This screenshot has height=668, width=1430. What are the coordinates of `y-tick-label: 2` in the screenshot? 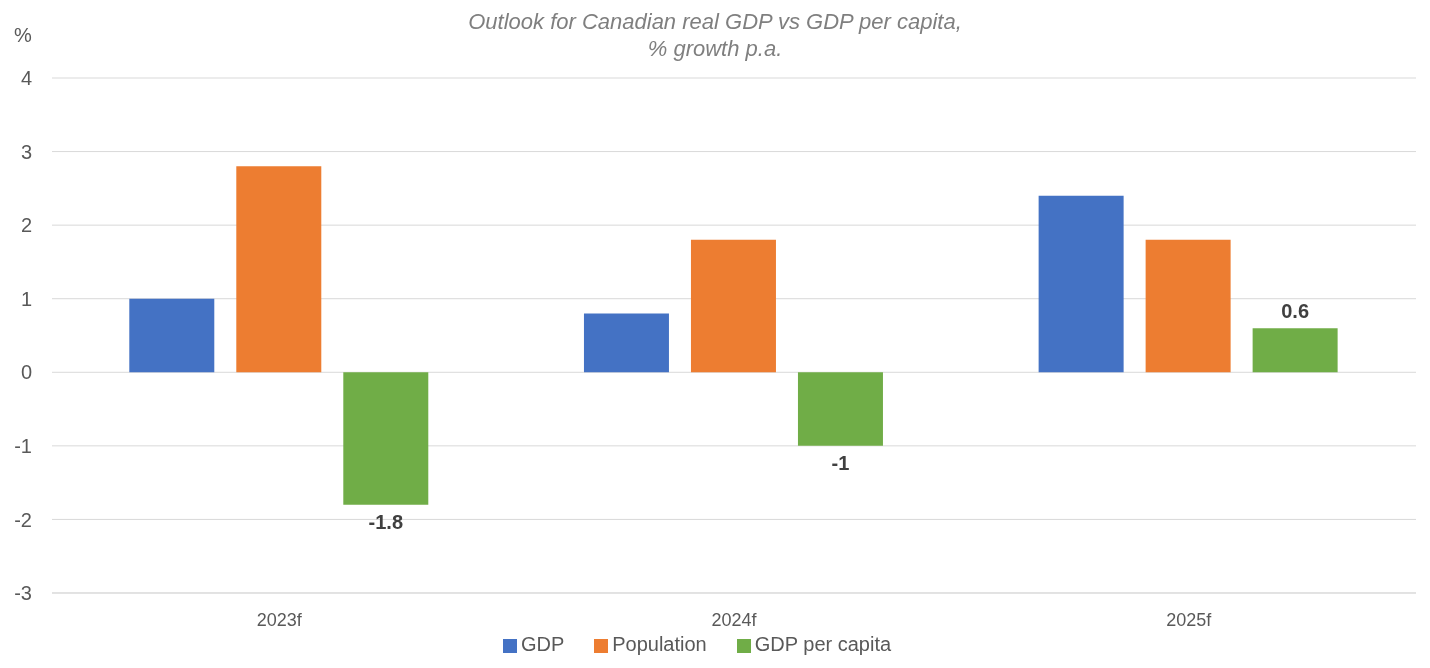 It's located at (26, 225).